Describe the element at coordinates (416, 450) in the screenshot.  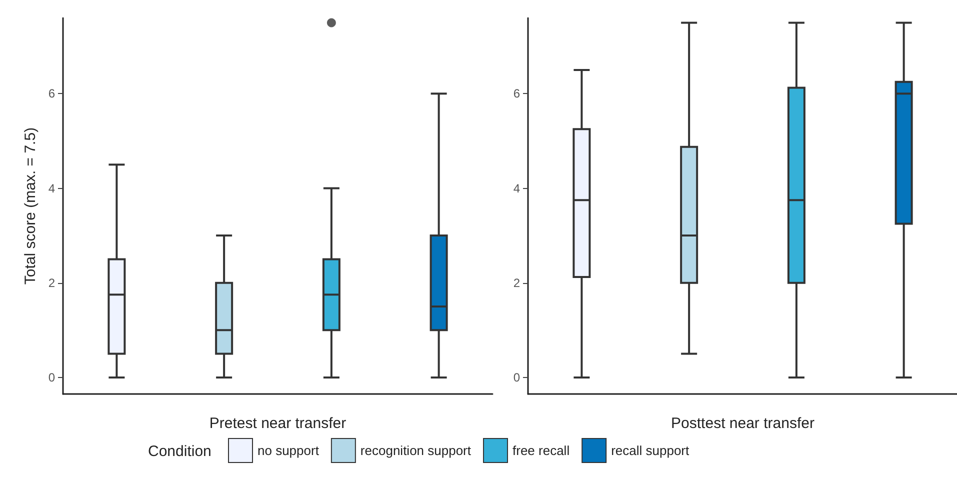
I see `legend-label: recognition support` at that location.